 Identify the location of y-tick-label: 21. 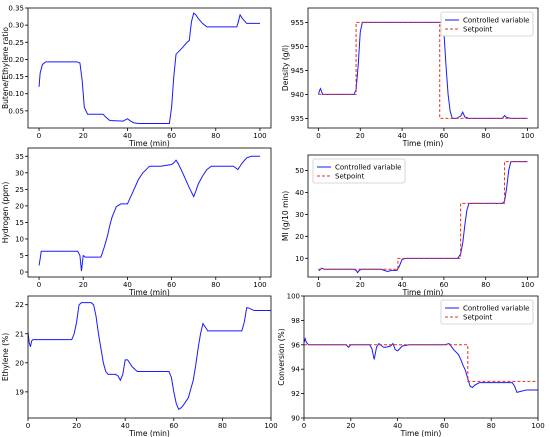
(19, 334).